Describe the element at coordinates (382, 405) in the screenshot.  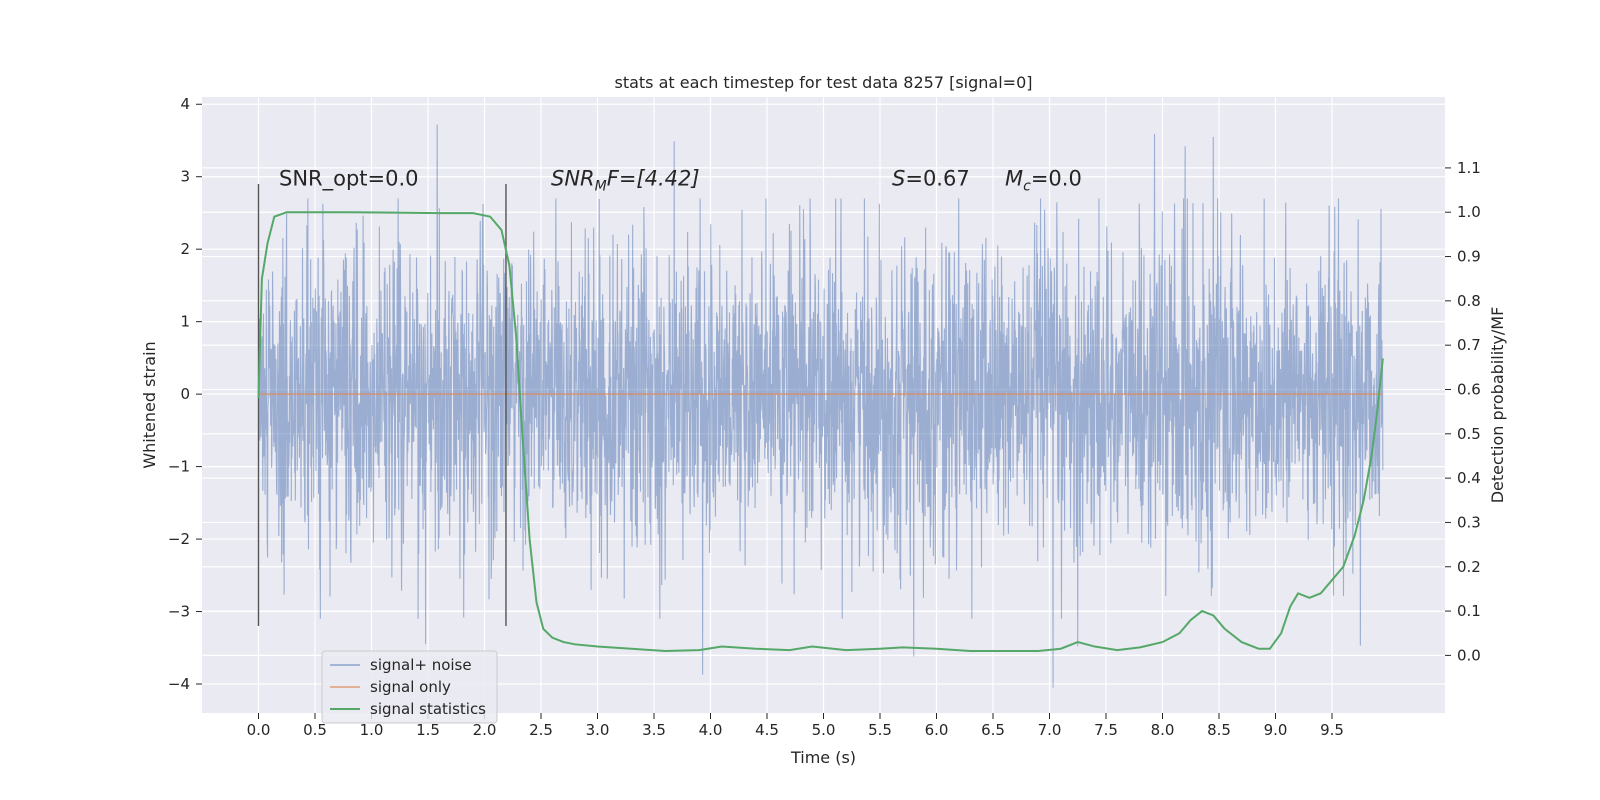
I see `vertical-markers` at that location.